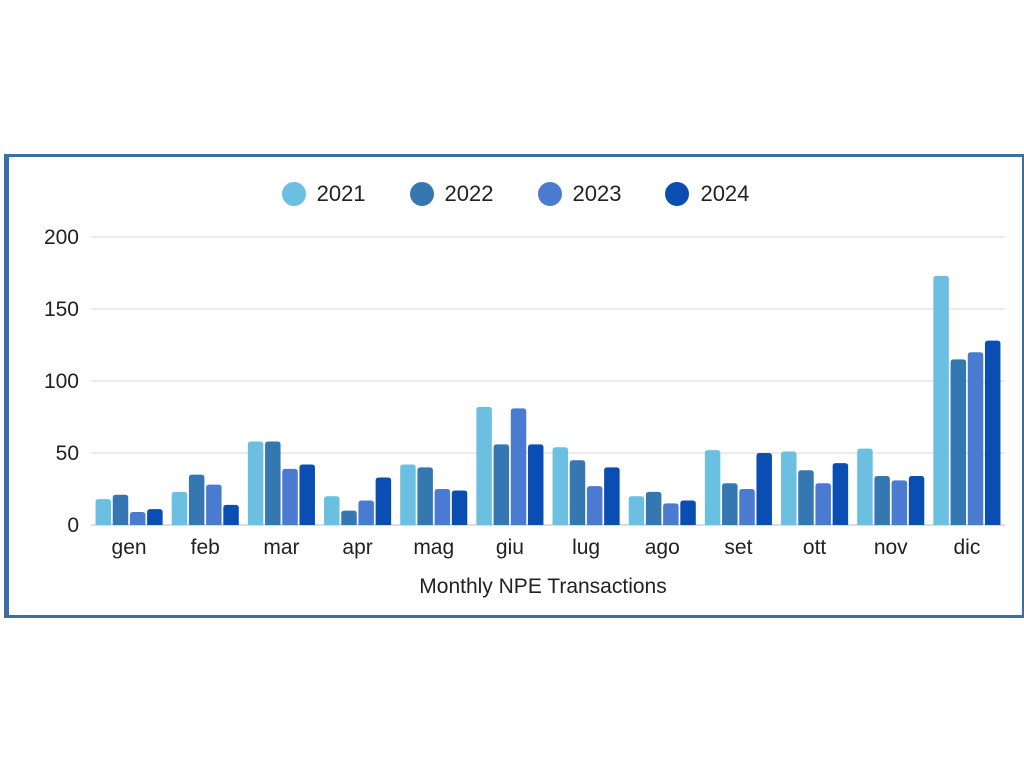 The height and width of the screenshot is (768, 1024). Describe the element at coordinates (214, 504) in the screenshot. I see `bar-2023-feb` at that location.